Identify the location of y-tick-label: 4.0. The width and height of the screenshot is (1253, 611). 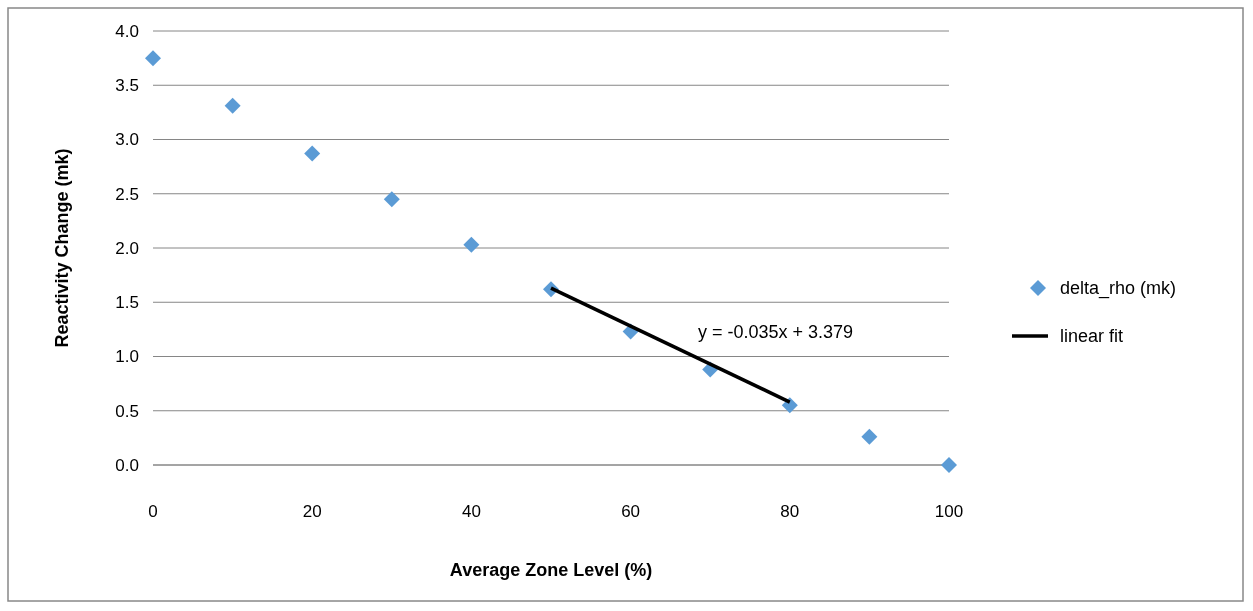
(127, 31).